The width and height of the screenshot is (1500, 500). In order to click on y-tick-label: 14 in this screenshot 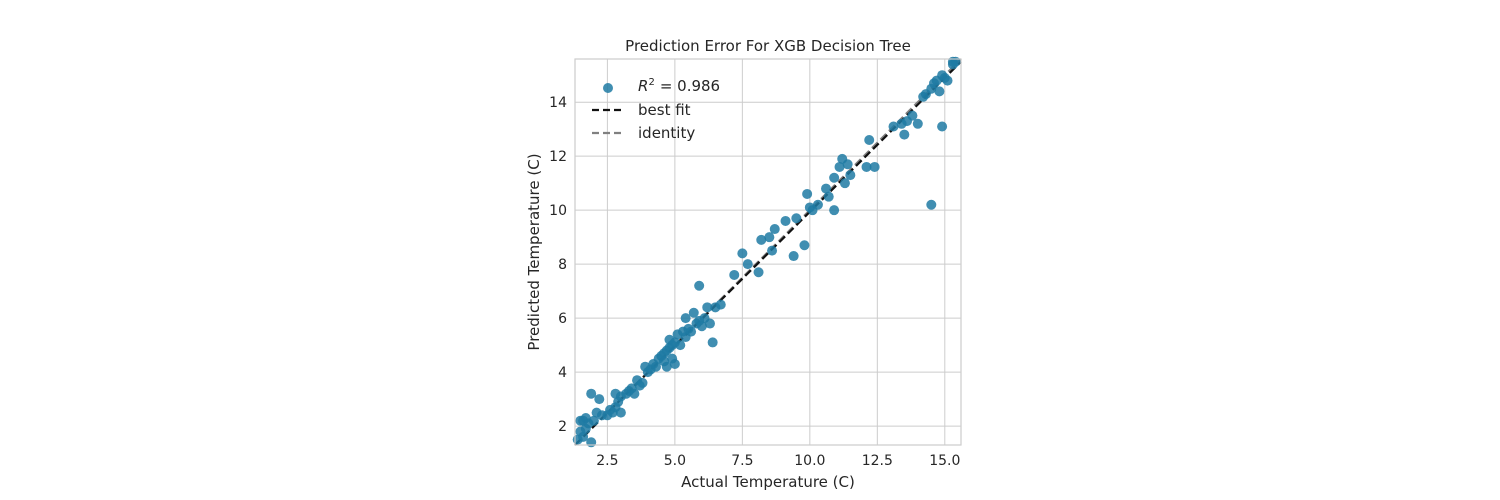, I will do `click(558, 103)`.